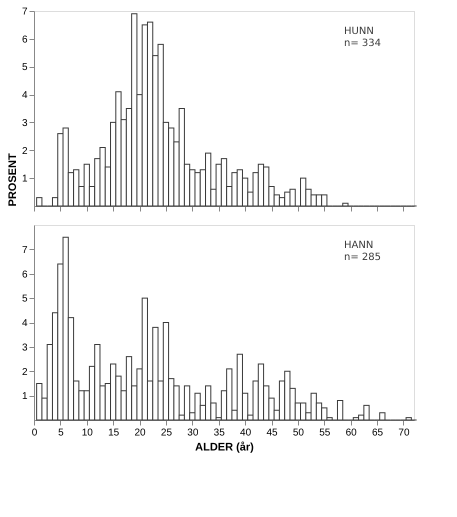  Describe the element at coordinates (35, 433) in the screenshot. I see `x-tick-label: 0` at that location.